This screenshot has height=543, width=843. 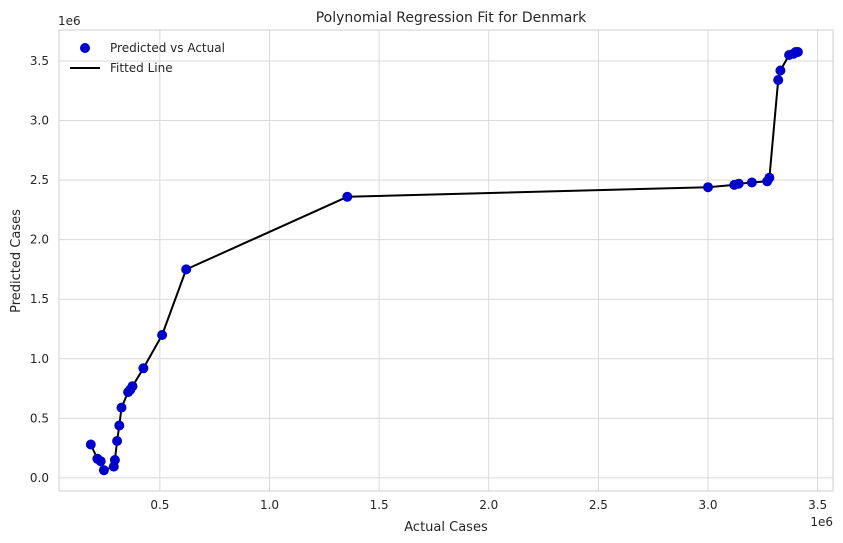 What do you see at coordinates (39, 180) in the screenshot?
I see `y-tick-label: 2.5` at bounding box center [39, 180].